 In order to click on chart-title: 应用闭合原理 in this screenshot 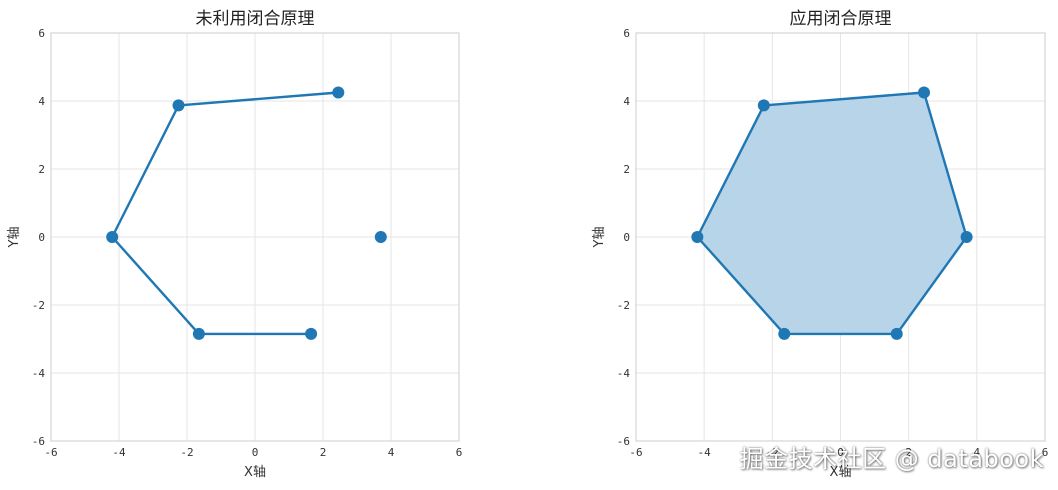, I will do `click(841, 19)`.